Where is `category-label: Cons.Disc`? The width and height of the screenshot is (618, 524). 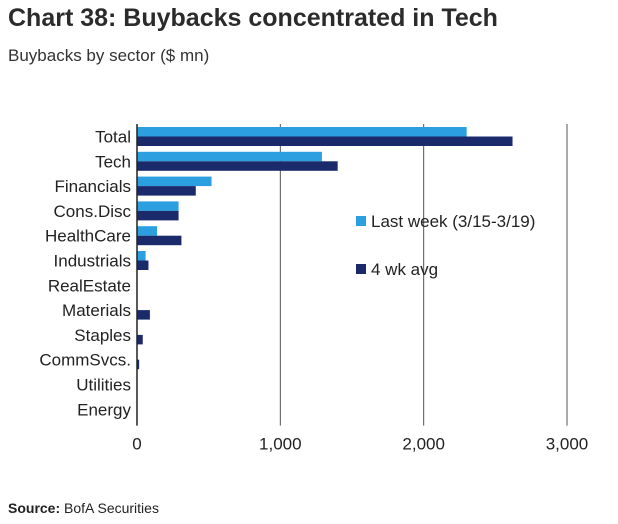 category-label: Cons.Disc is located at coordinates (93, 211).